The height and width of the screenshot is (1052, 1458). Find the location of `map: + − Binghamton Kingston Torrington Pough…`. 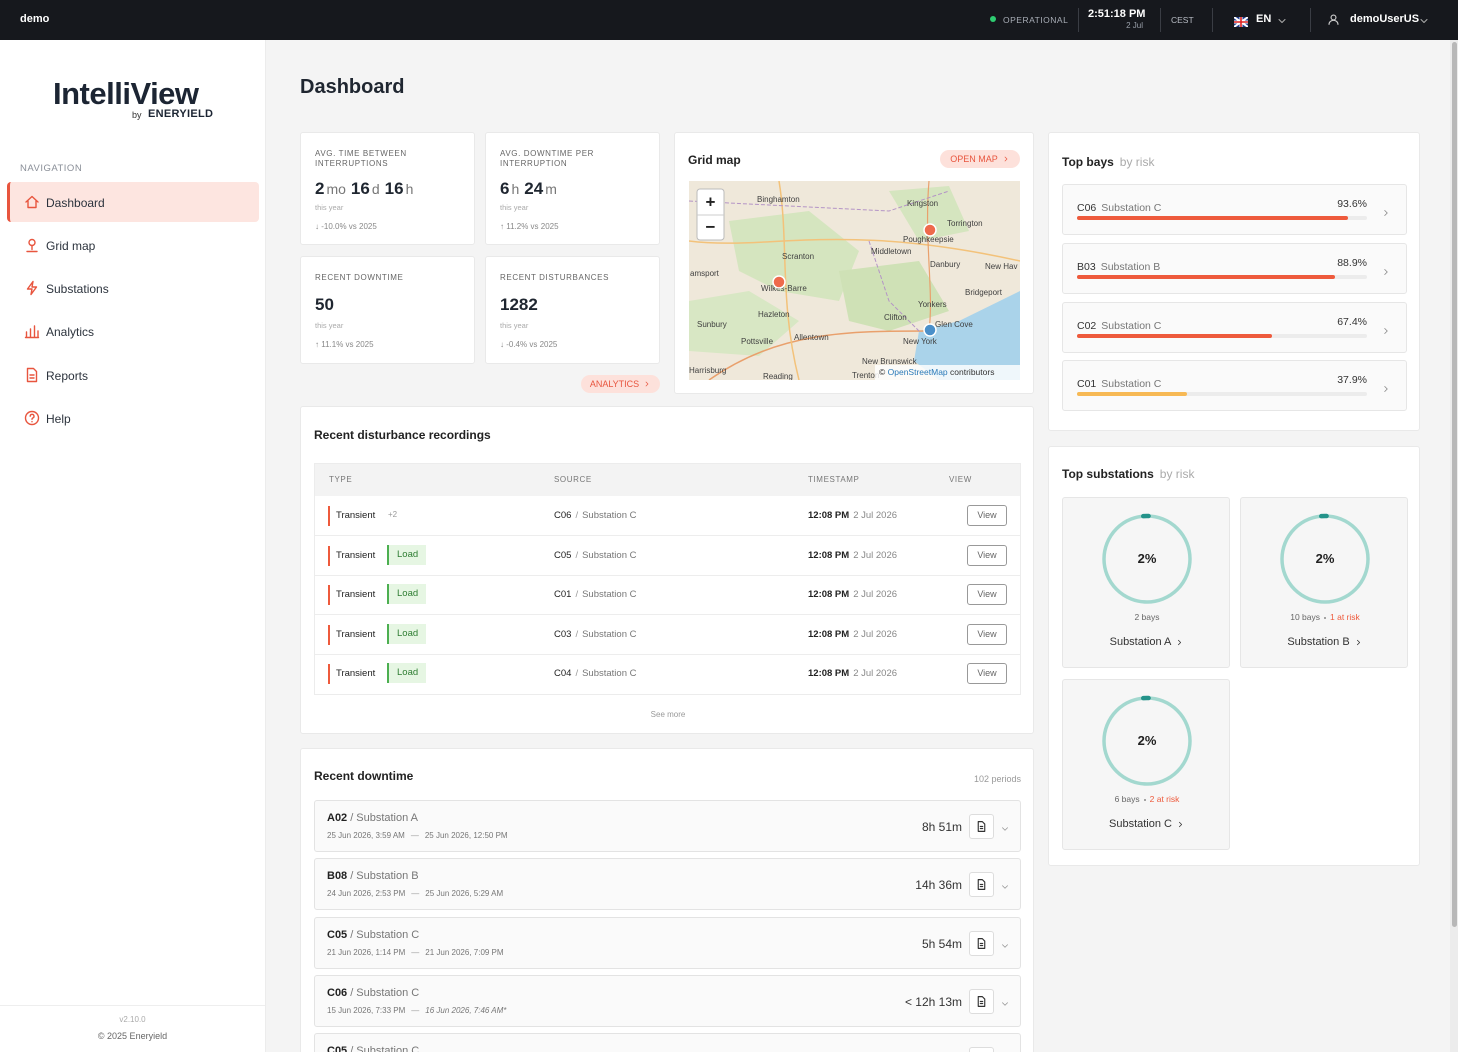

map: + − Binghamton Kingston Torrington Pough… is located at coordinates (854, 280).